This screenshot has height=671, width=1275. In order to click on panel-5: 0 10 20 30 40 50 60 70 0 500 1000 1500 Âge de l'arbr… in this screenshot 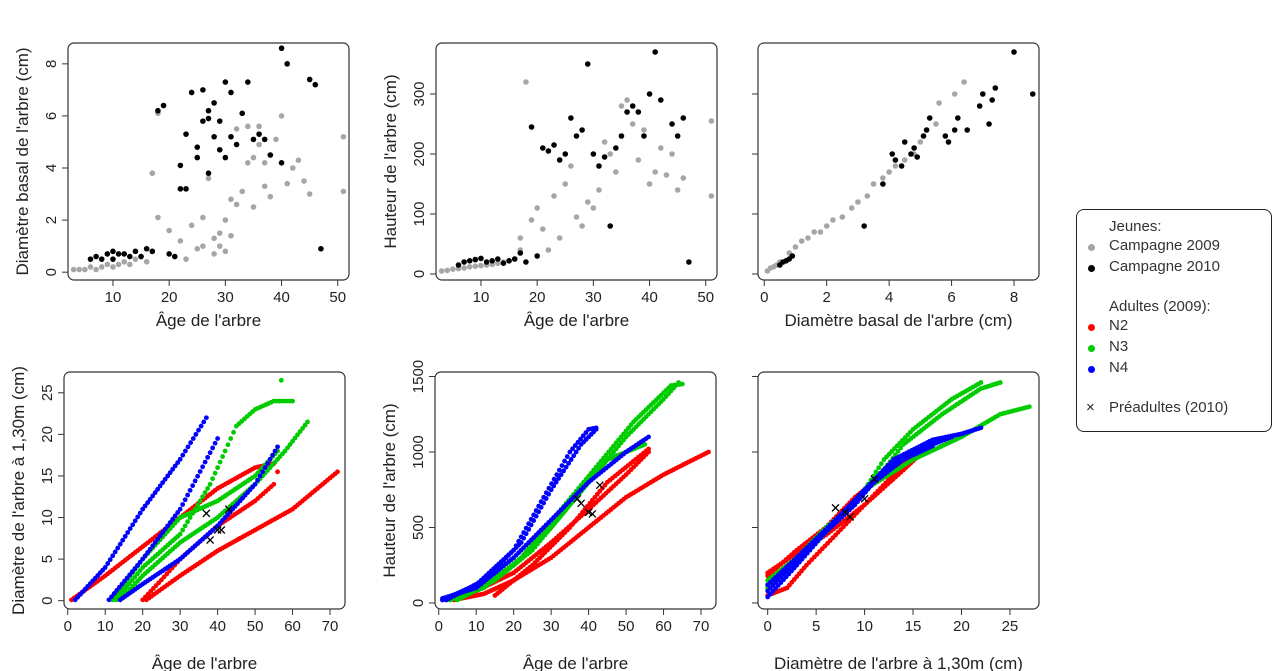, I will do `click(548, 515)`.